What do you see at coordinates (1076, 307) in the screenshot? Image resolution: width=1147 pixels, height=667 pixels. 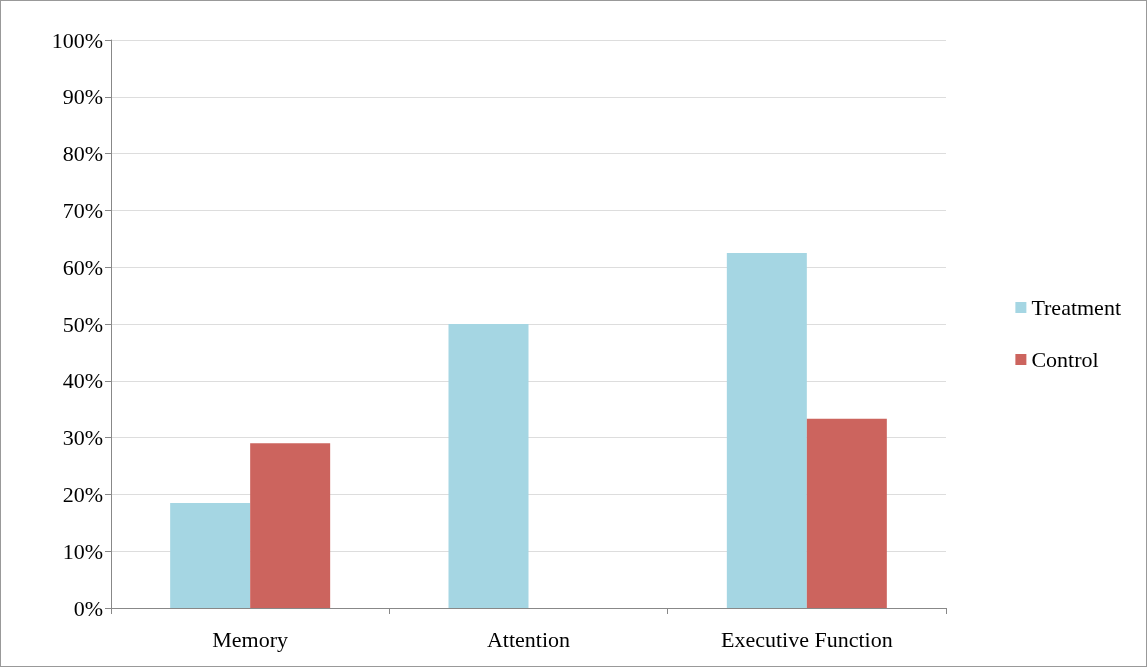 I see `legend-label: Treatment` at bounding box center [1076, 307].